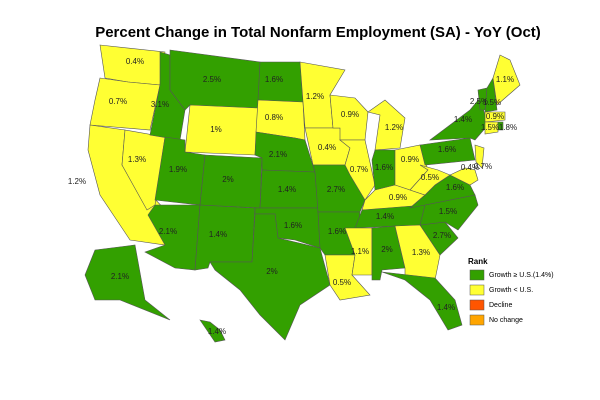 Image resolution: width=600 pixels, height=400 pixels. I want to click on state-label: 0.8%, so click(274, 117).